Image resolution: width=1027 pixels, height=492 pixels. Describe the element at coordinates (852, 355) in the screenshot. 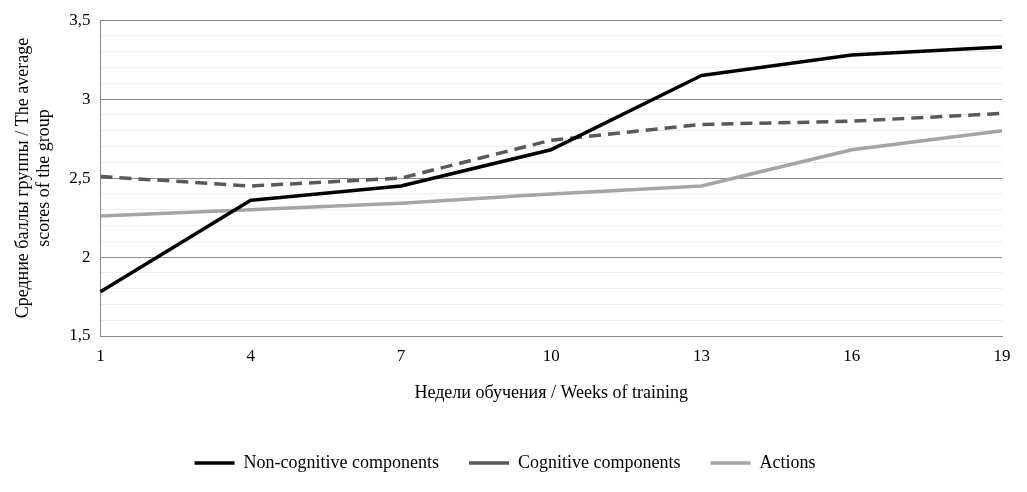

I see `x-tick-label: 16` at that location.